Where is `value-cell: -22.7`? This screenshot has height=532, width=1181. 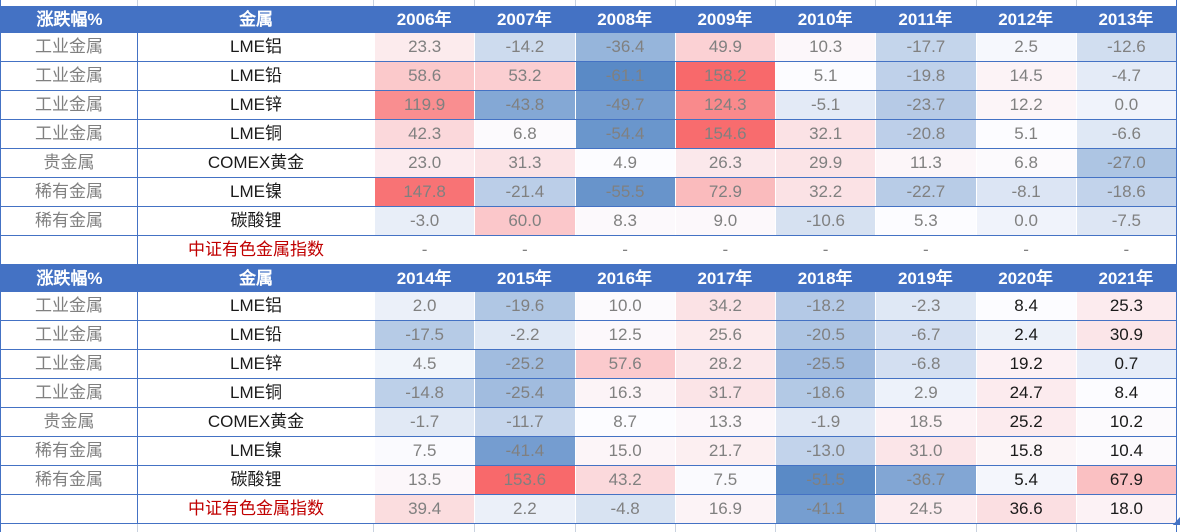
value-cell: -22.7 is located at coordinates (925, 192).